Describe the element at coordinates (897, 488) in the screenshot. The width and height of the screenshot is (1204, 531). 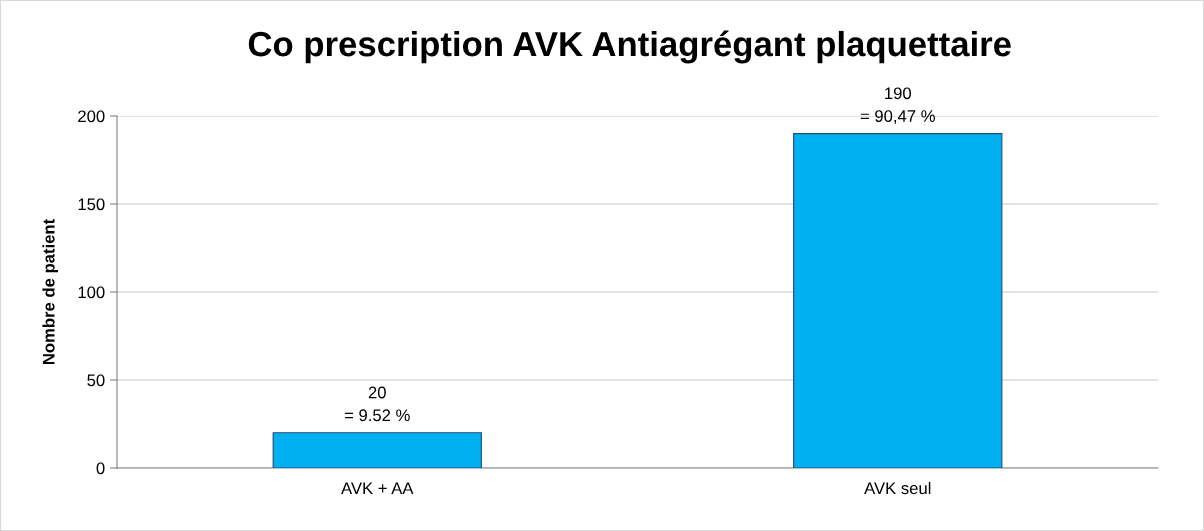
I see `x-tick-label: AVK seul` at that location.